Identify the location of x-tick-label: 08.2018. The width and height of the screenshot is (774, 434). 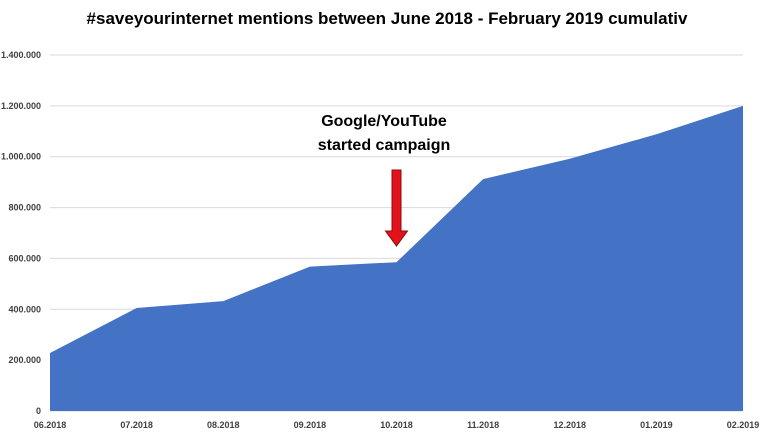
(223, 425).